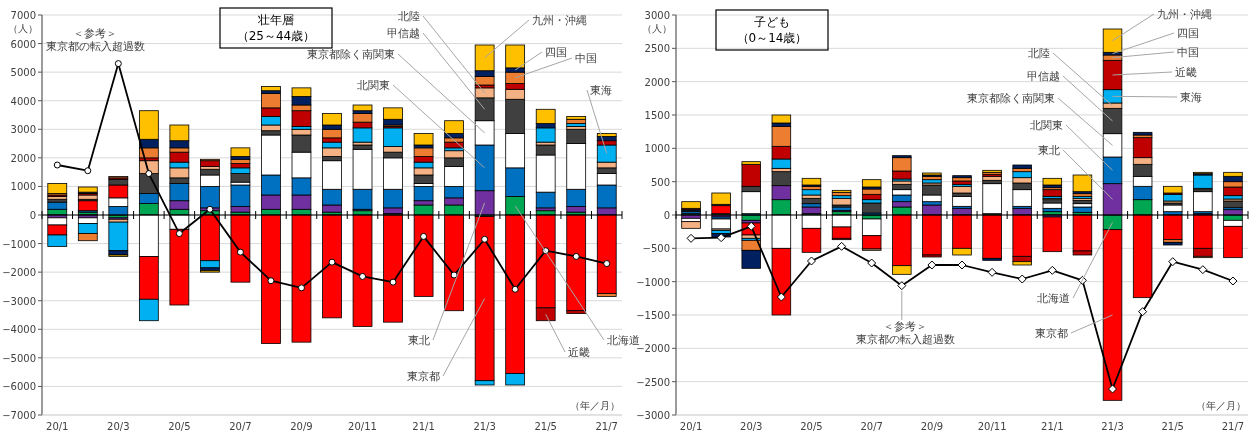 The image size is (1256, 434). I want to click on text: 九州・沖縄, so click(1184, 14).